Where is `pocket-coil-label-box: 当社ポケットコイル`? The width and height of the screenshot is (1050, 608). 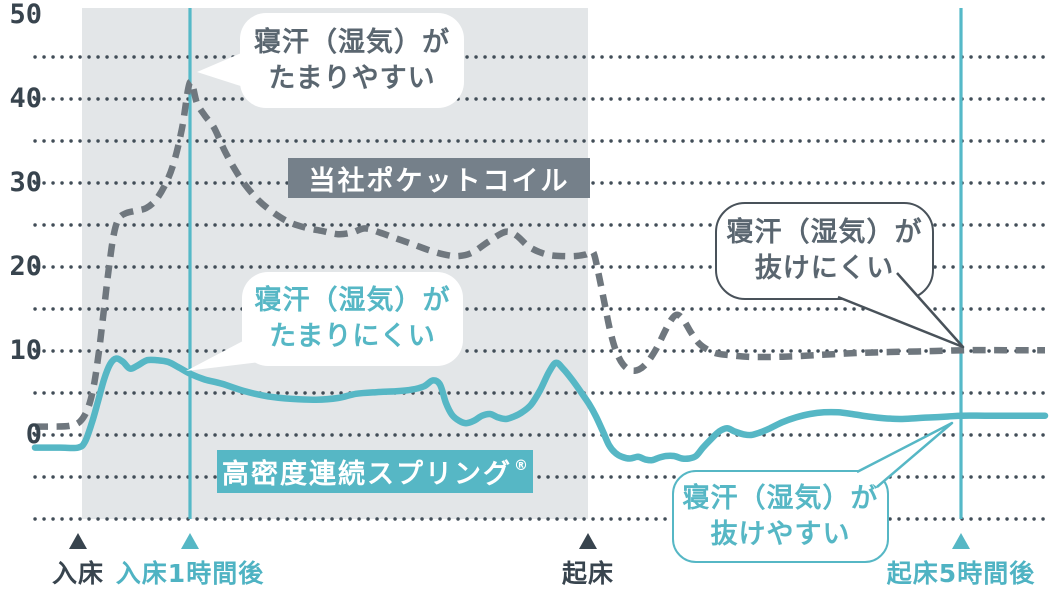 pocket-coil-label-box: 当社ポケットコイル is located at coordinates (439, 178).